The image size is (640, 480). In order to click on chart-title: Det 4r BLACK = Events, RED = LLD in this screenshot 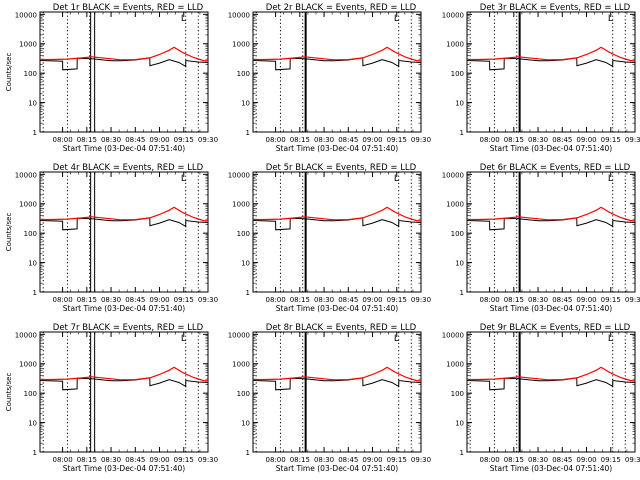, I will do `click(128, 168)`.